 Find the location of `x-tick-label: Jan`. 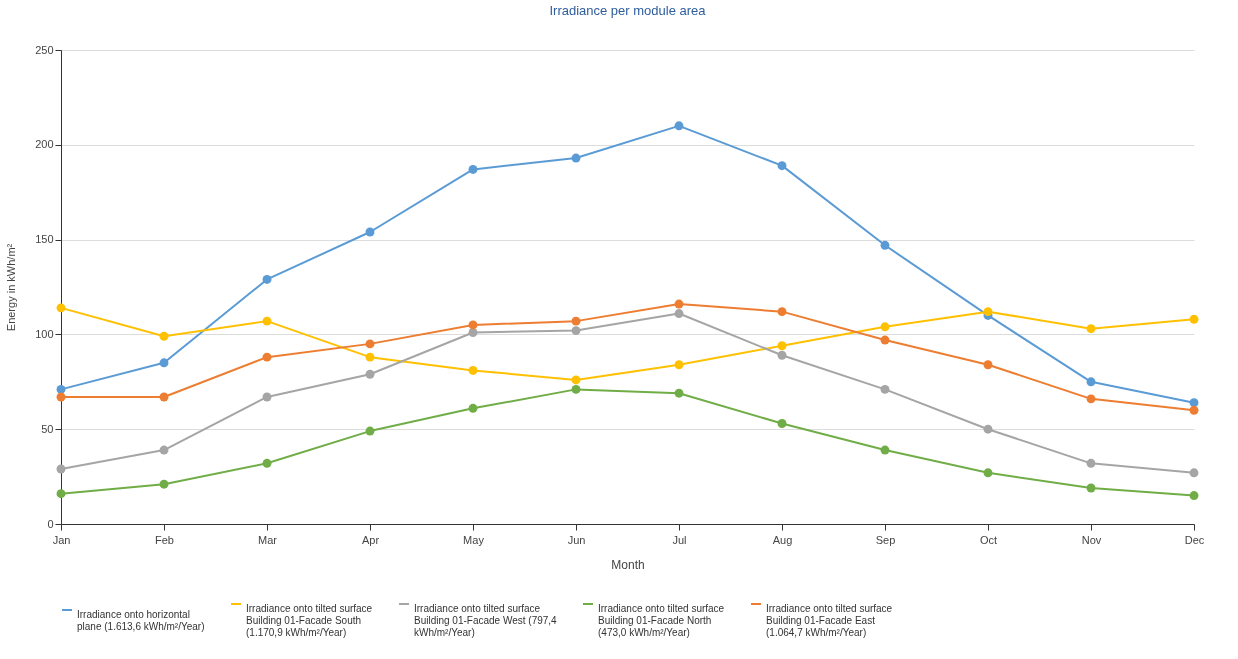

x-tick-label: Jan is located at coordinates (61, 539).